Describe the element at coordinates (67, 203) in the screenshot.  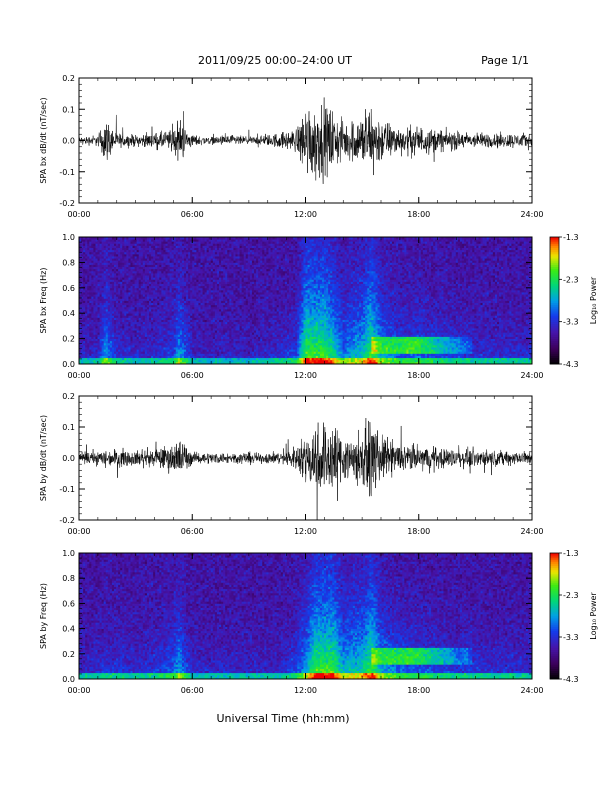
I see `y-tick-label: -0.2` at that location.